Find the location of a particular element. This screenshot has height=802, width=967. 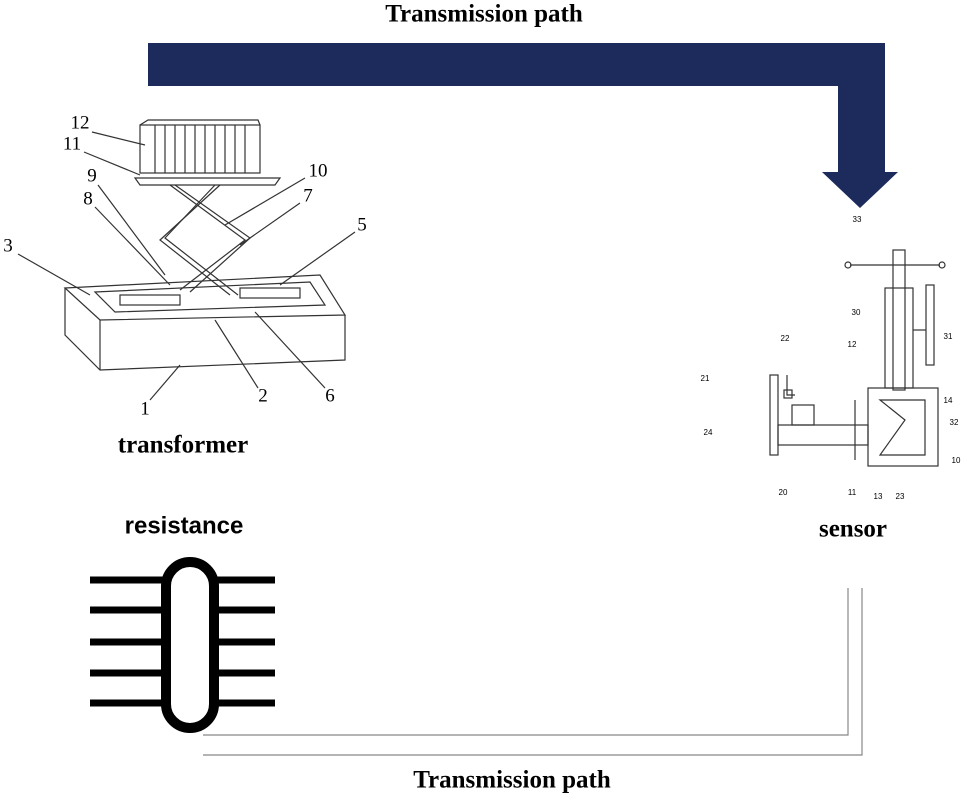

sensor-drawing is located at coordinates (857, 358).